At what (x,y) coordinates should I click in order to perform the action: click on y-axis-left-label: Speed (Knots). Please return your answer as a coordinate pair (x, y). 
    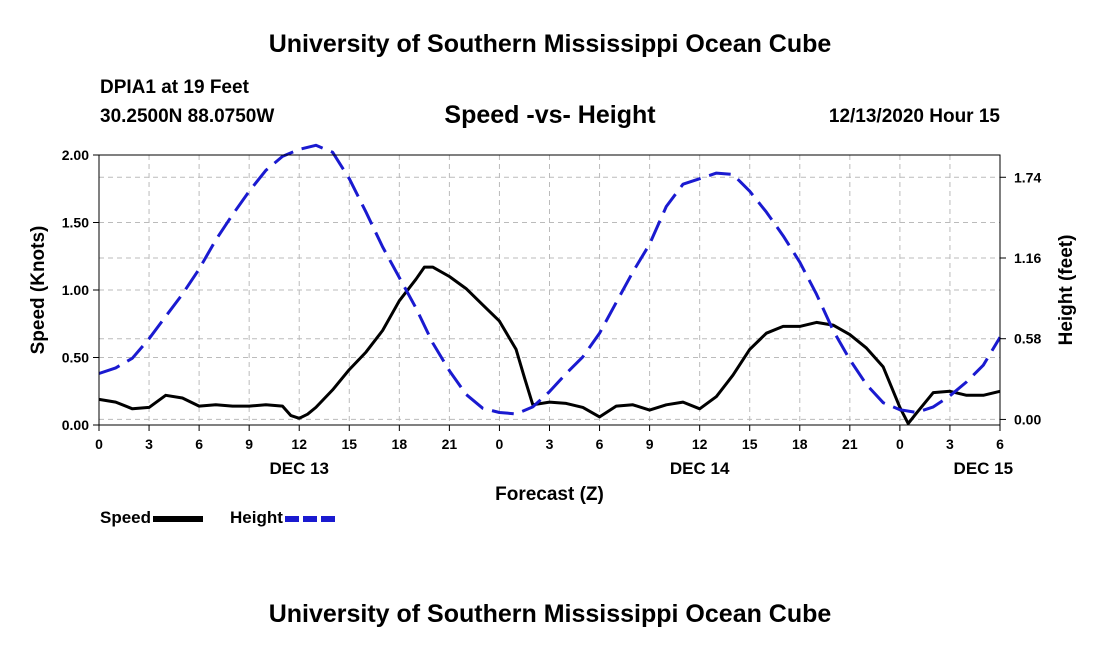
    Looking at the image, I should click on (38, 290).